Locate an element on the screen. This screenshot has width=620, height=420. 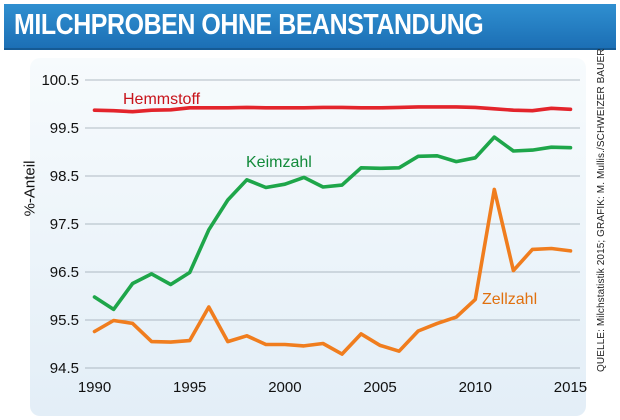
title-bar: MILCHPROBEN OHNE BEANSTANDUNG is located at coordinates (310, 27).